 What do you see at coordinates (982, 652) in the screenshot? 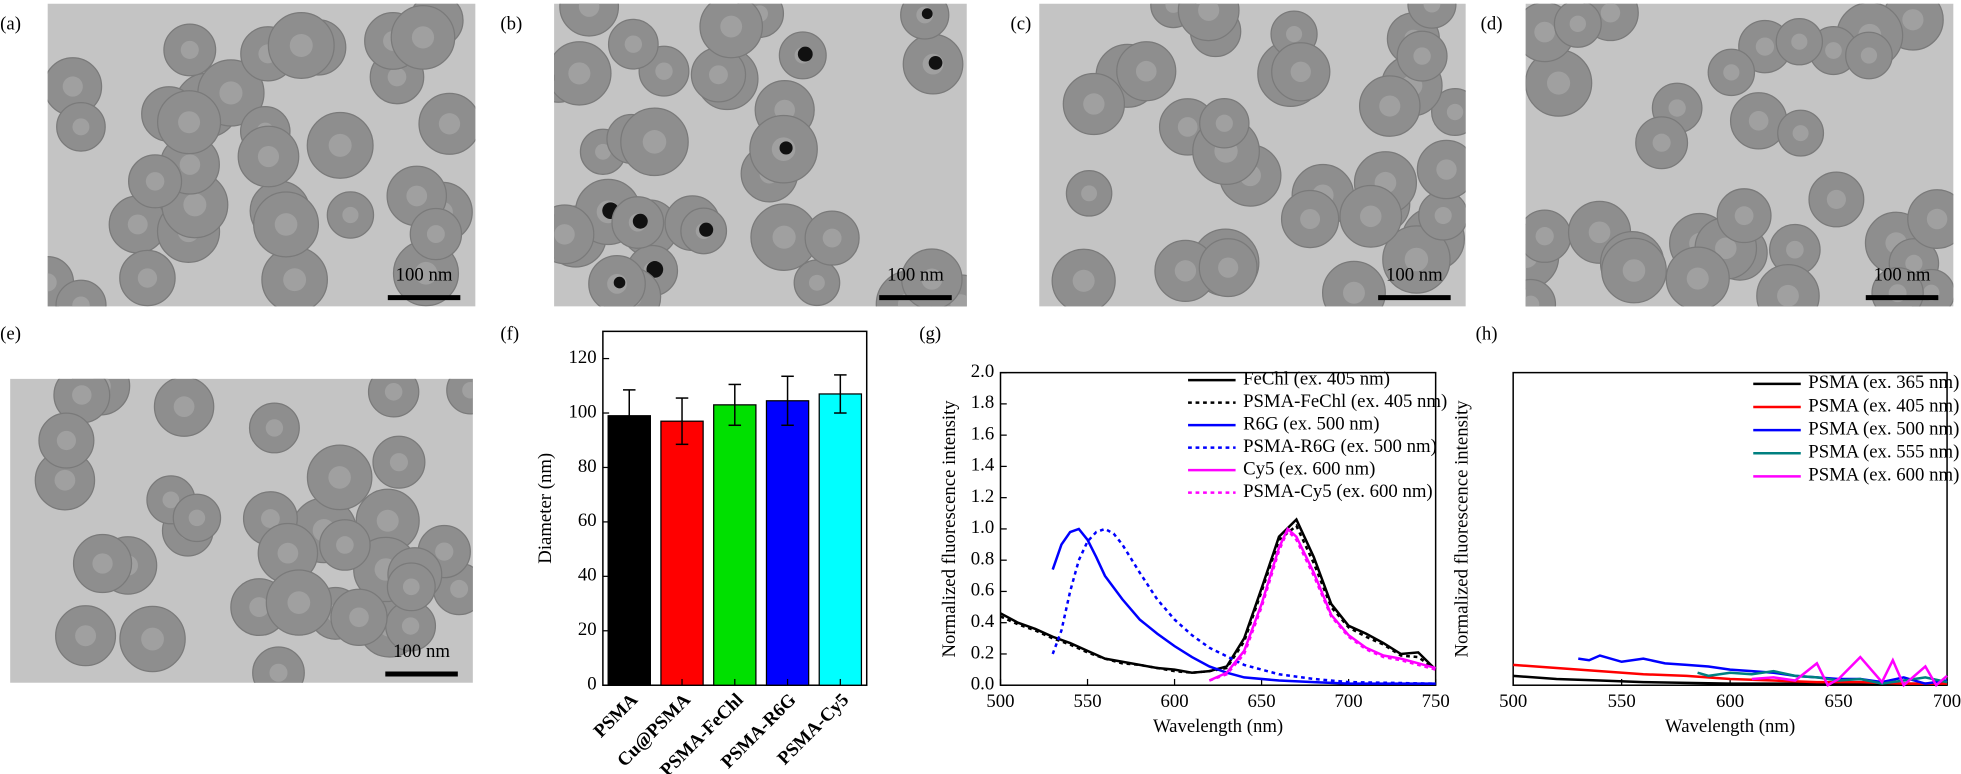
I see `y-tick-label: 0.2` at bounding box center [982, 652].